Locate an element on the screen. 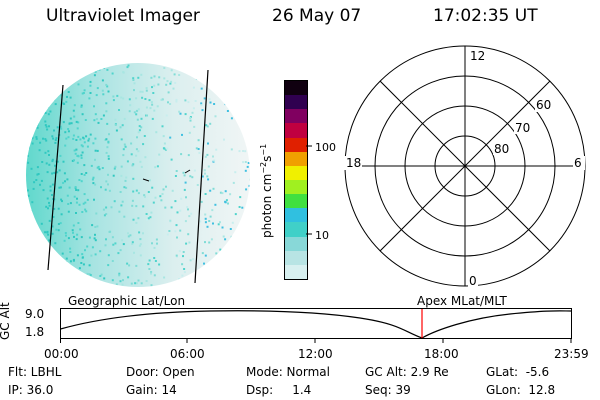  color-scale-bar is located at coordinates (296, 180).